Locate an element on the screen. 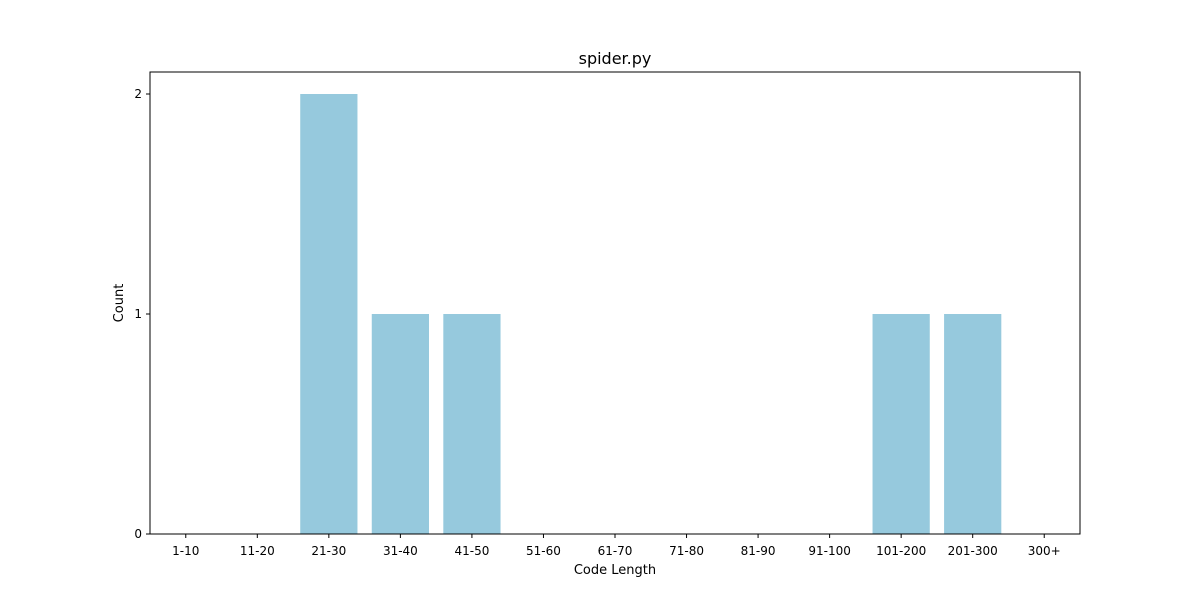 The image size is (1200, 600). x-tick-label: 51-60 is located at coordinates (543, 551).